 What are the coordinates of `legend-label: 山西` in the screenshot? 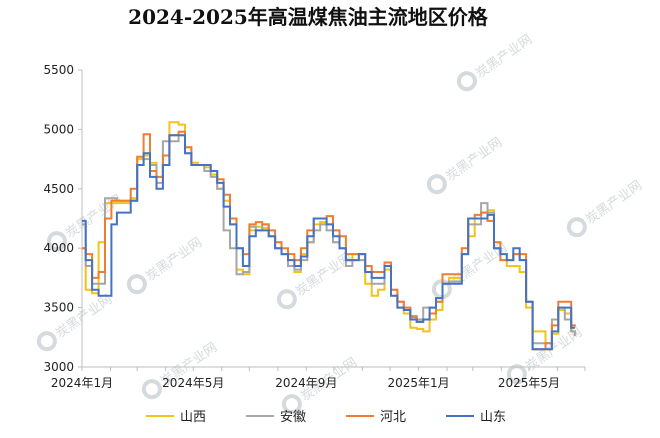 It's located at (193, 417).